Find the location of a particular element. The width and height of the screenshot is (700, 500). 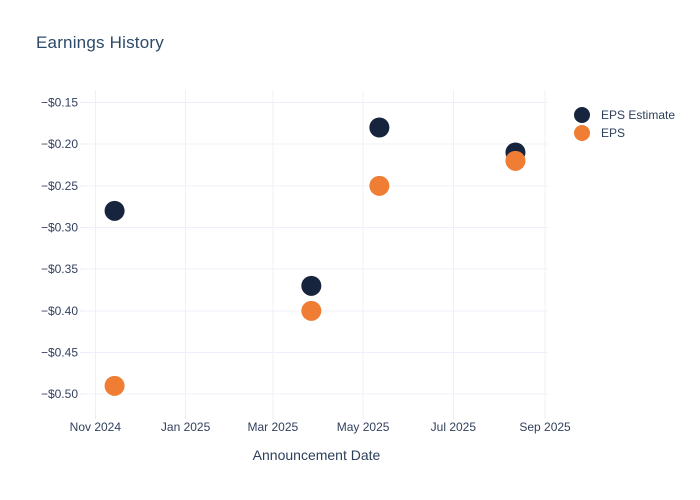

y-tick-label: −$0.30 is located at coordinates (59, 228).